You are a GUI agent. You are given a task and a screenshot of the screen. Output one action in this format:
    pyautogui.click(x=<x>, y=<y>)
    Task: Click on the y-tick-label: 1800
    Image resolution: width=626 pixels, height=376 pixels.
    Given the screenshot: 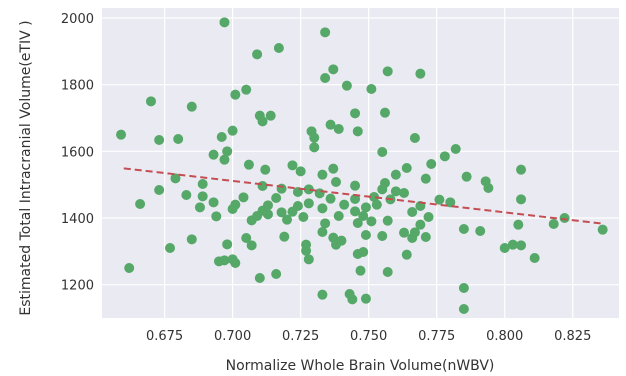 What is the action you would take?
    pyautogui.click(x=77, y=86)
    